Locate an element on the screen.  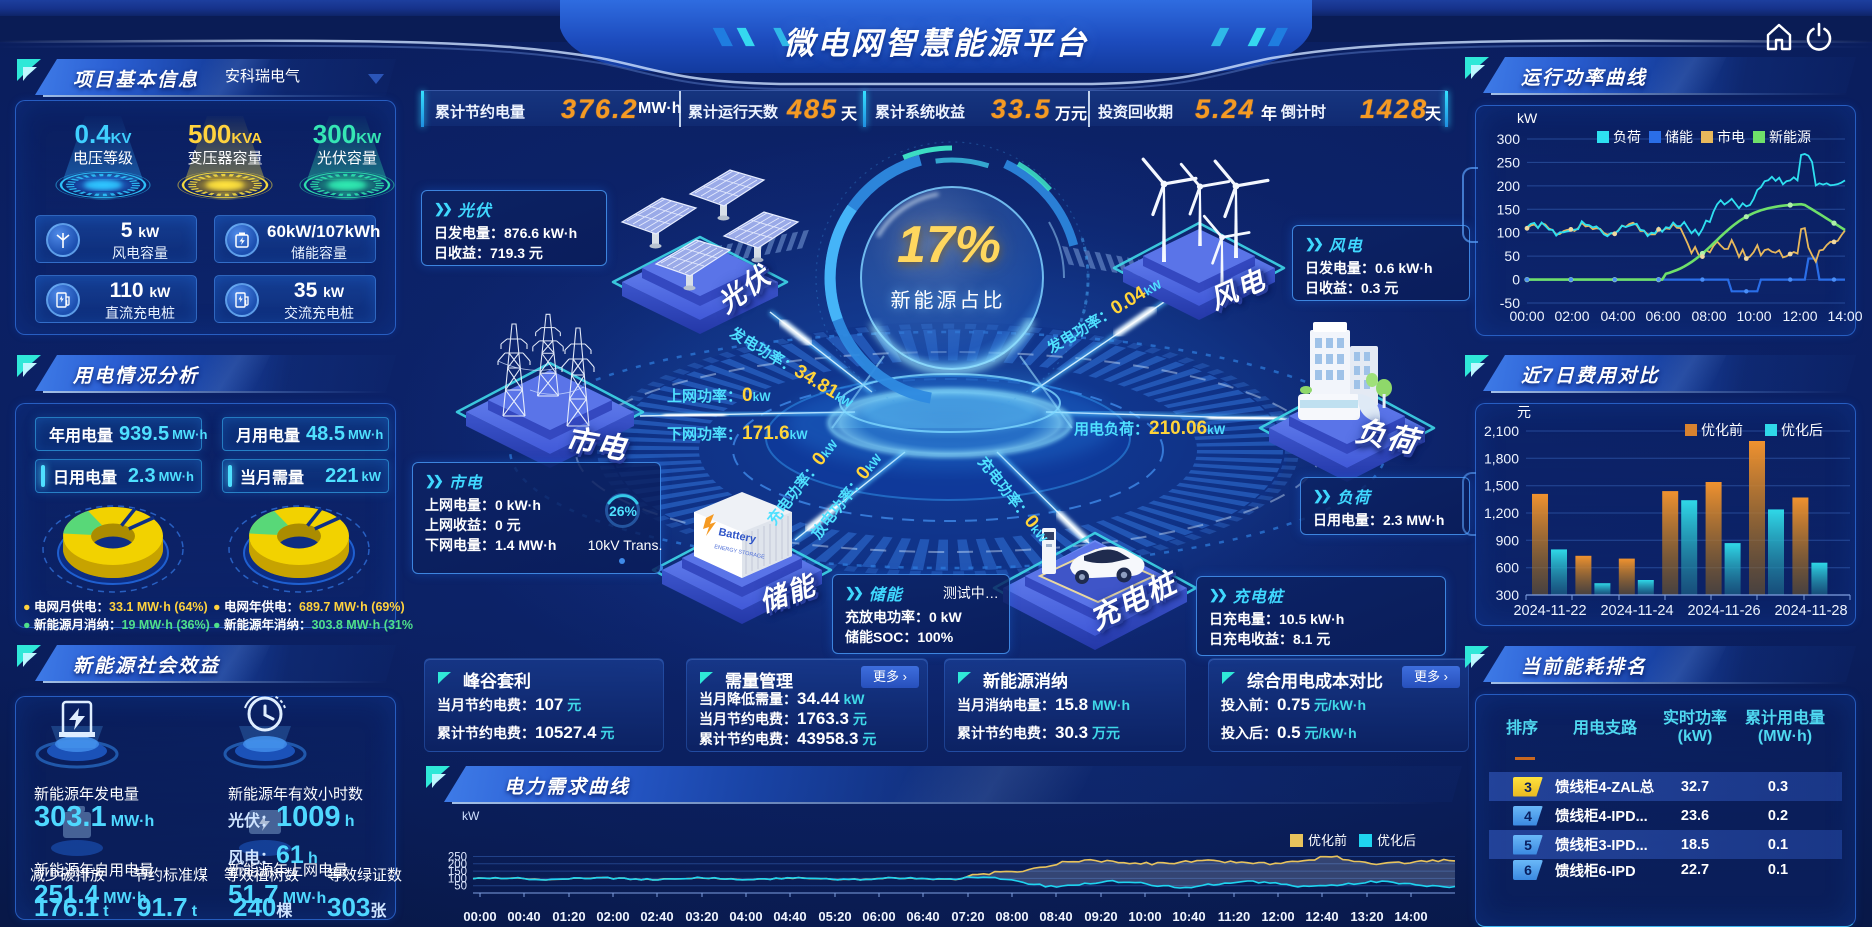
svg-text: 1,200 is located at coordinates (1501, 513).